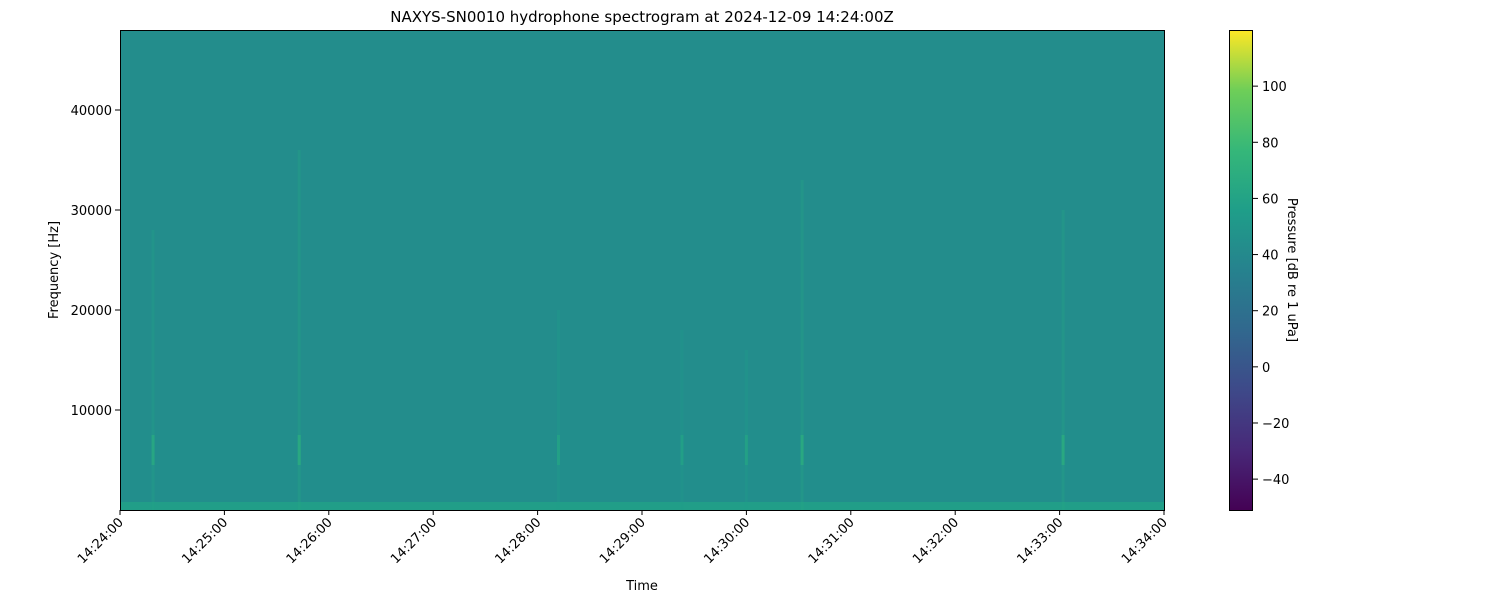  What do you see at coordinates (641, 586) in the screenshot?
I see `x-axis-label: Time` at bounding box center [641, 586].